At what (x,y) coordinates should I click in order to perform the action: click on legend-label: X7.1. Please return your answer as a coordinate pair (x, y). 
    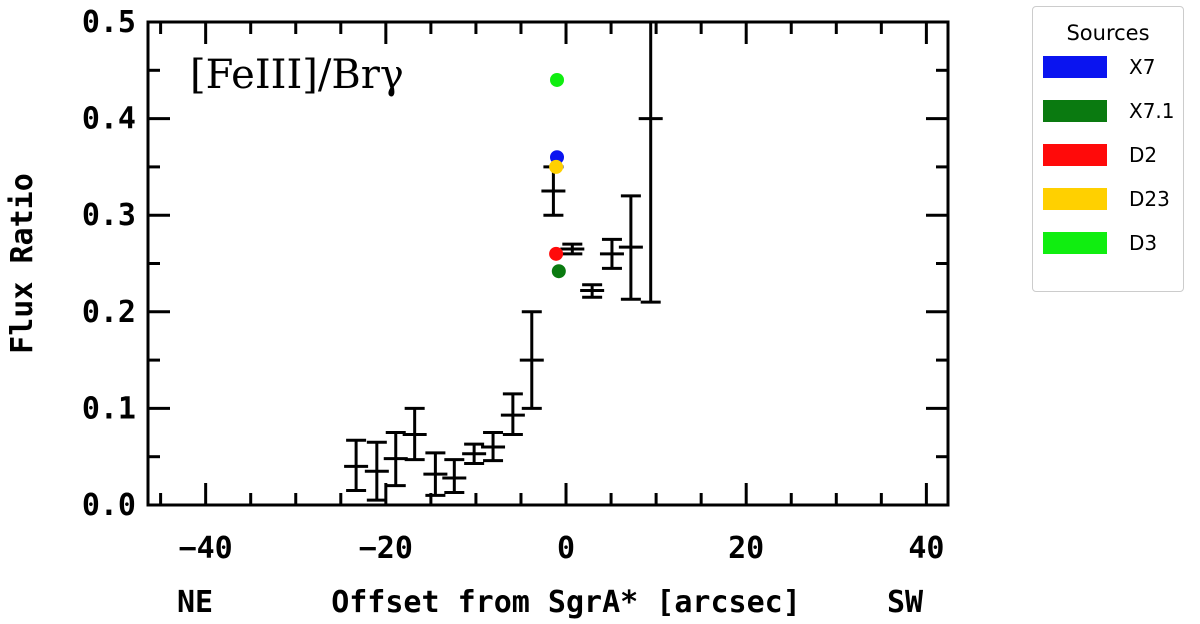
    Looking at the image, I should click on (1152, 111).